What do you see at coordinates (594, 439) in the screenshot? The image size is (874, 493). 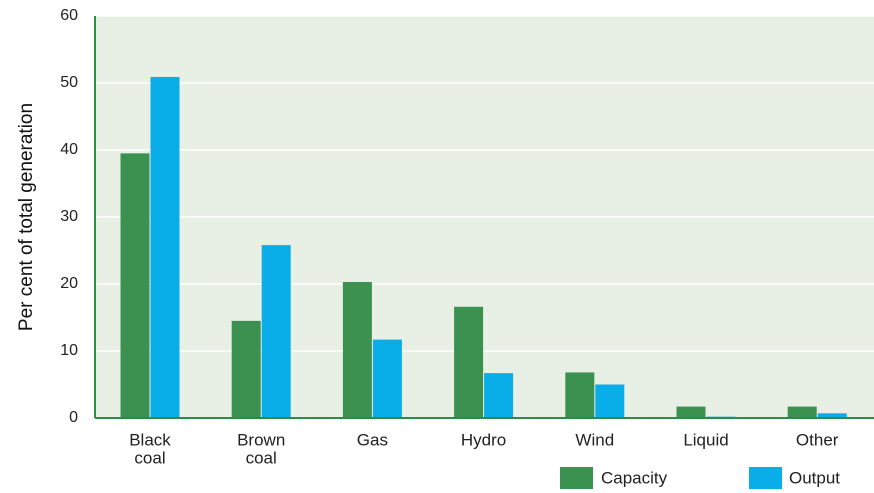 I see `x-tick-label: Wind` at bounding box center [594, 439].